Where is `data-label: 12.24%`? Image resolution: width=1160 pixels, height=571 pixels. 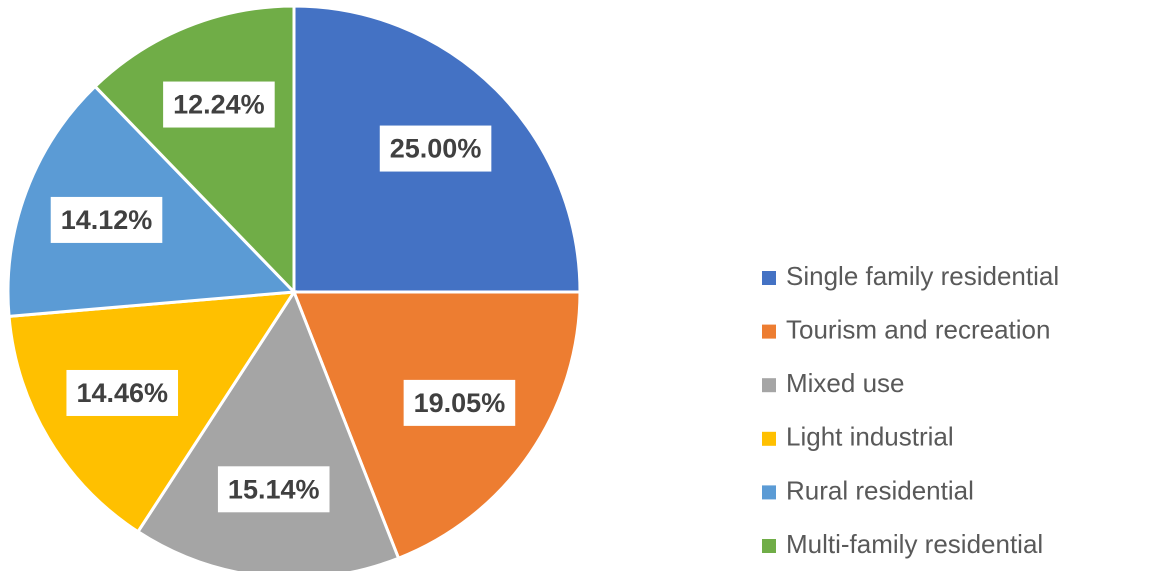 data-label: 12.24% is located at coordinates (219, 105).